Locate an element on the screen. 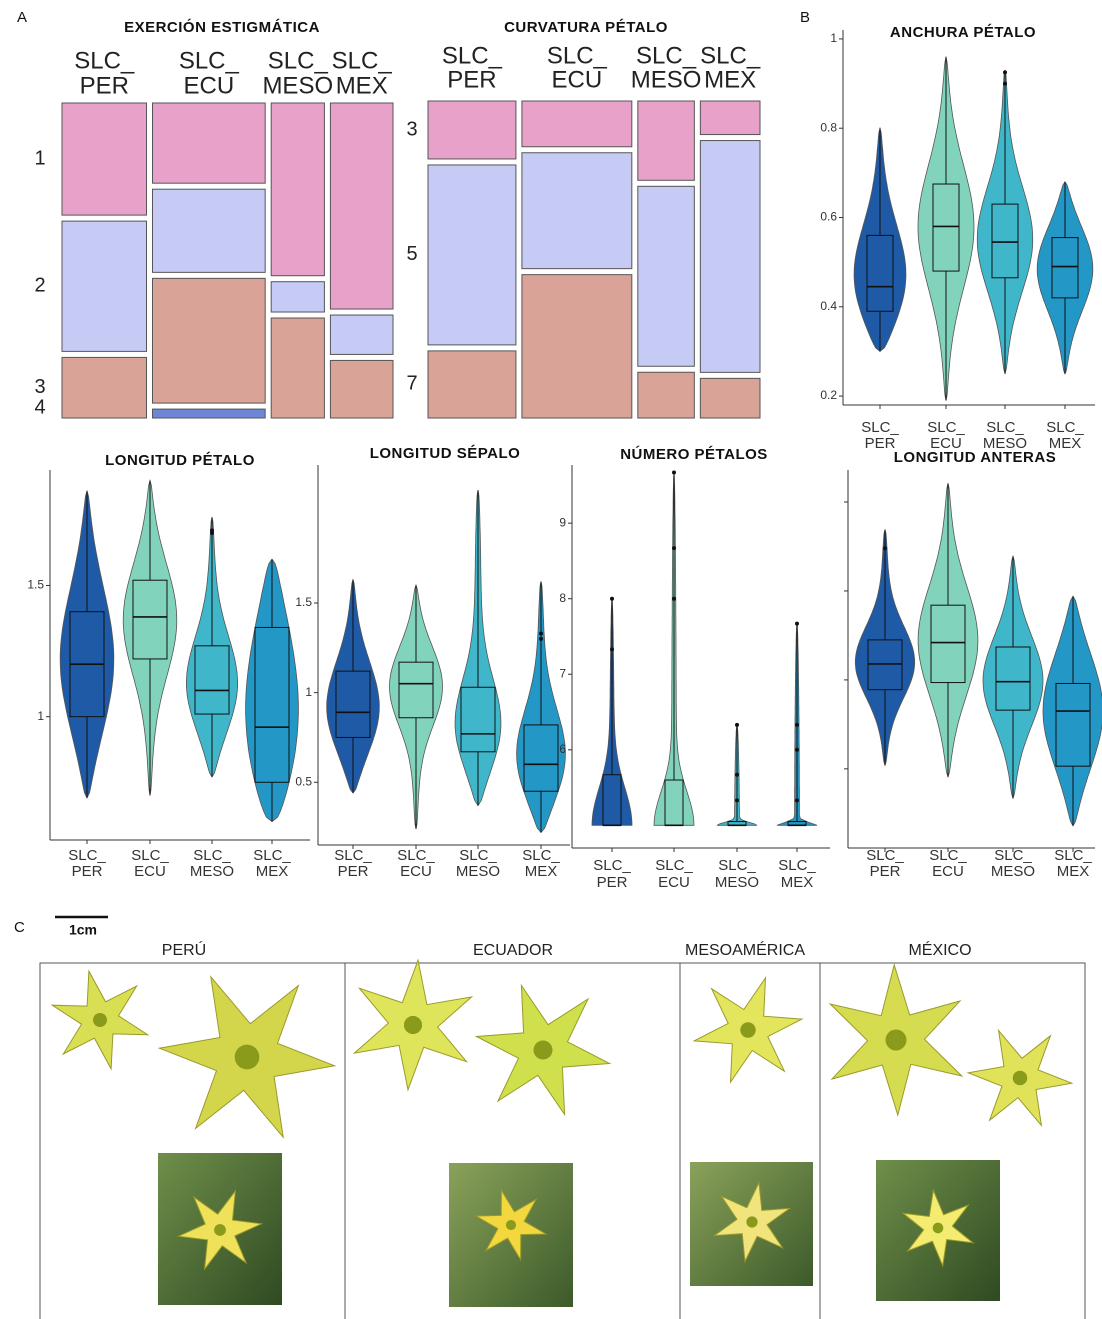 Image resolution: width=1102 pixels, height=1319 pixels. level-label: 1 is located at coordinates (39, 158).